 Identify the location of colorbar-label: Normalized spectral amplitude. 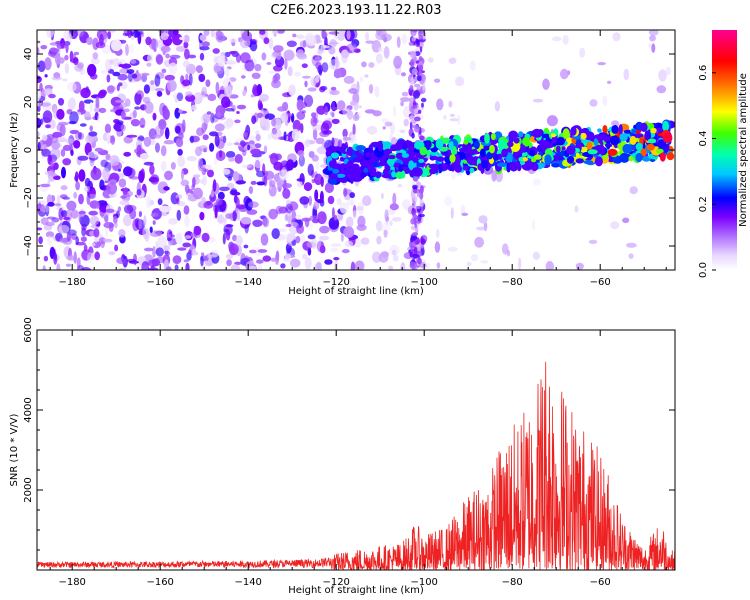
(743, 150).